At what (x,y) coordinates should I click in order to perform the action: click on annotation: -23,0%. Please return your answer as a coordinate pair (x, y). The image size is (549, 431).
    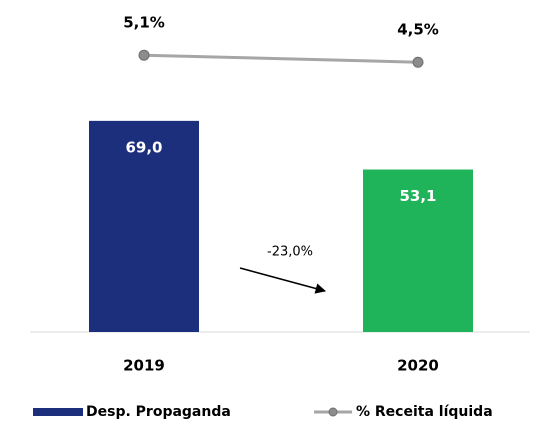
    Looking at the image, I should click on (290, 252).